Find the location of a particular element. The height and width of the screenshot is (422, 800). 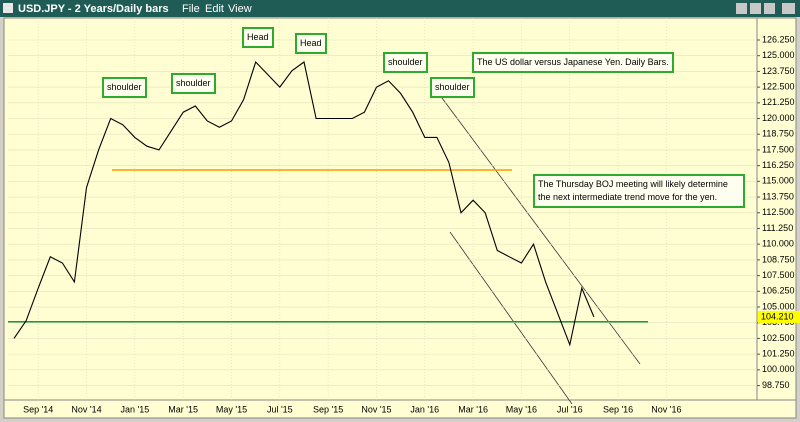

x-tick-label: Jan '15 is located at coordinates (134, 409).